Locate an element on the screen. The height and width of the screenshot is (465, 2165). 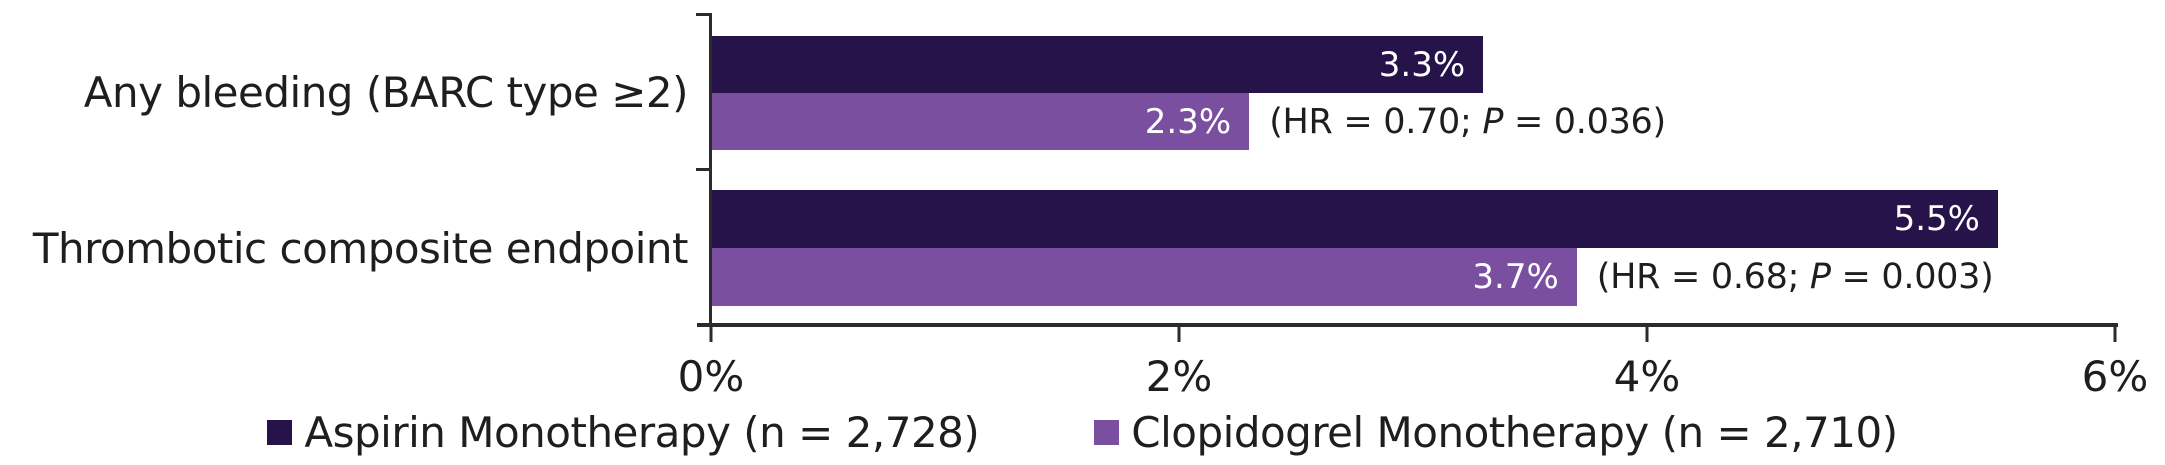
aspirin-bar-thrombotic-endpoint: 5.5% is located at coordinates (1354, 219).